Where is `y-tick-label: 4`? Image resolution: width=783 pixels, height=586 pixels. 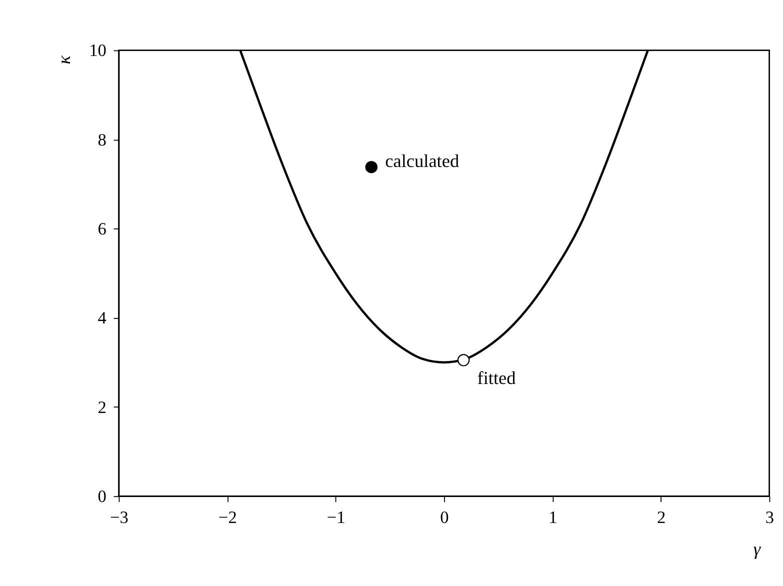
y-tick-label: 4 is located at coordinates (102, 318).